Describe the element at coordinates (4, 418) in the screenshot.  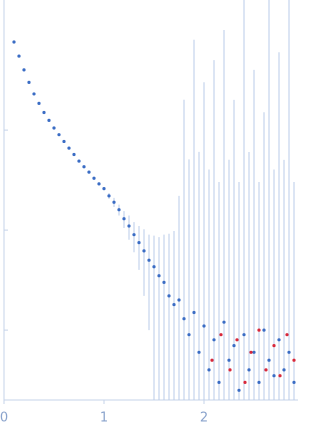
I see `x-tick-label: 0` at that location.